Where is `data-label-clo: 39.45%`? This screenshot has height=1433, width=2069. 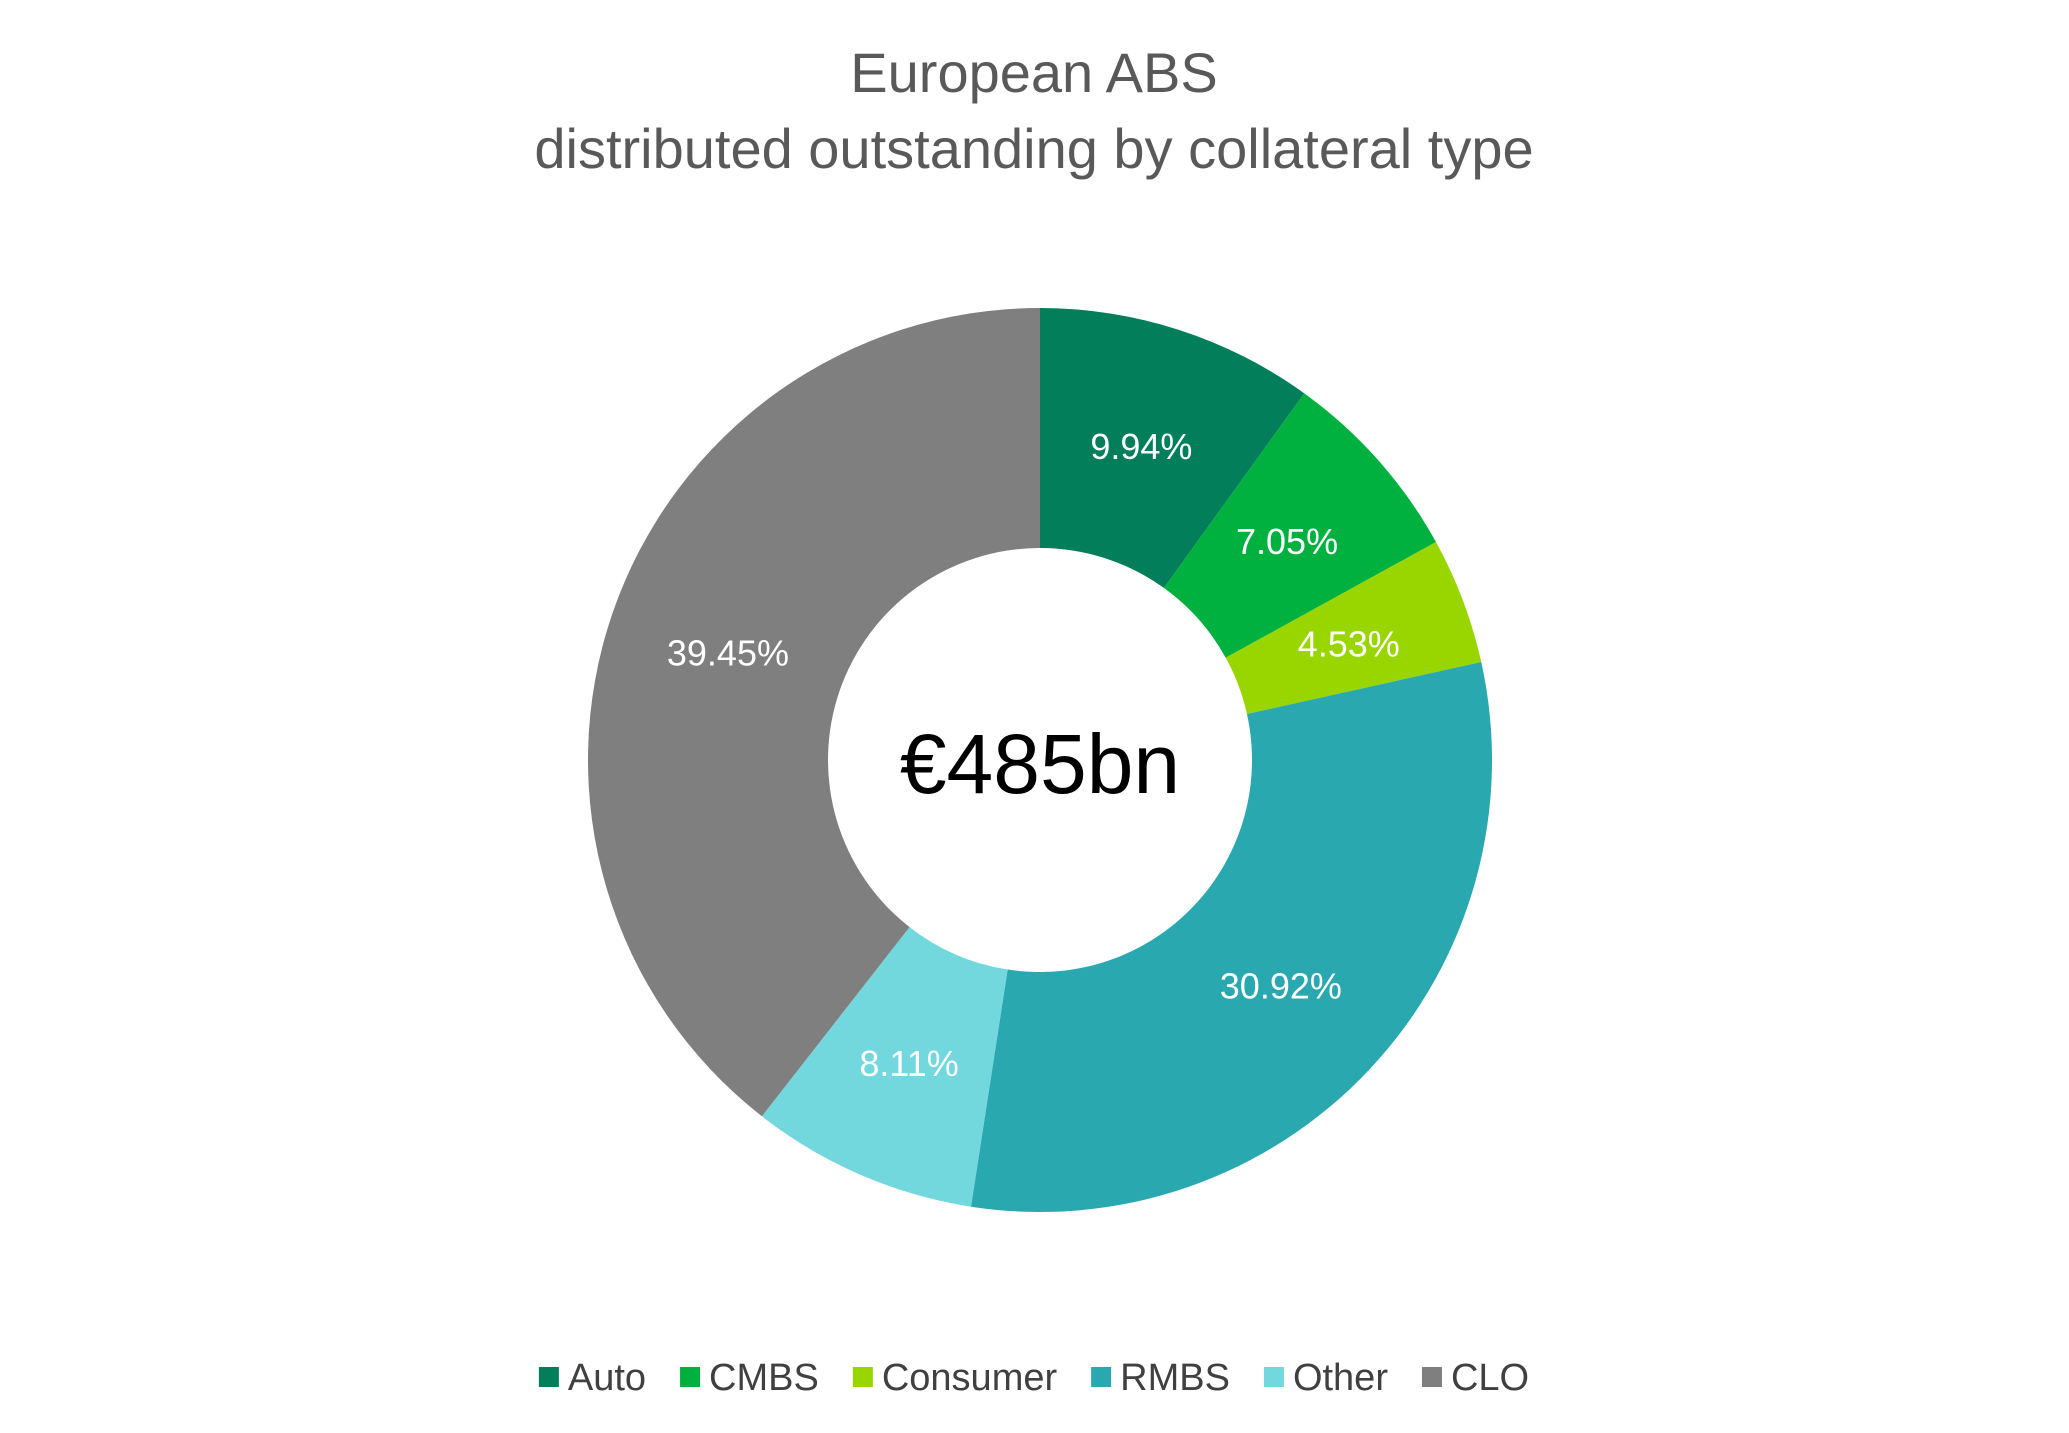
data-label-clo: 39.45% is located at coordinates (728, 653).